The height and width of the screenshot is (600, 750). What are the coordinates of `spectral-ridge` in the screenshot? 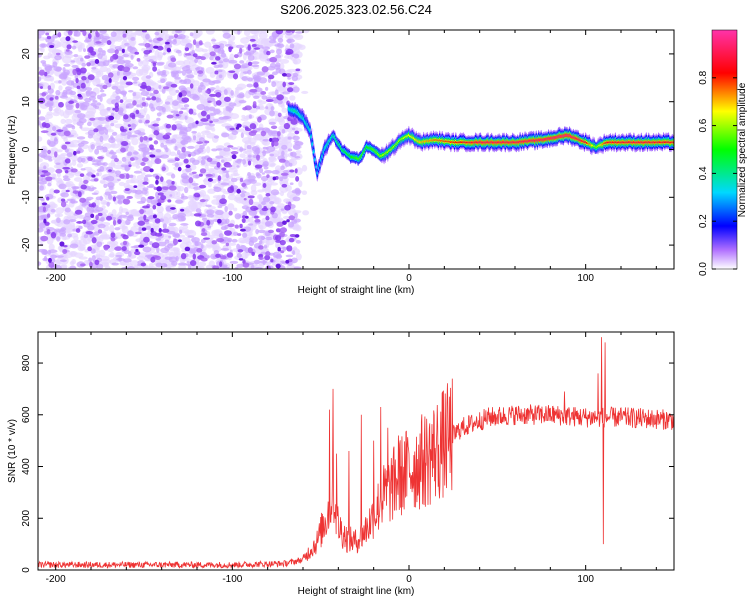 It's located at (480, 141).